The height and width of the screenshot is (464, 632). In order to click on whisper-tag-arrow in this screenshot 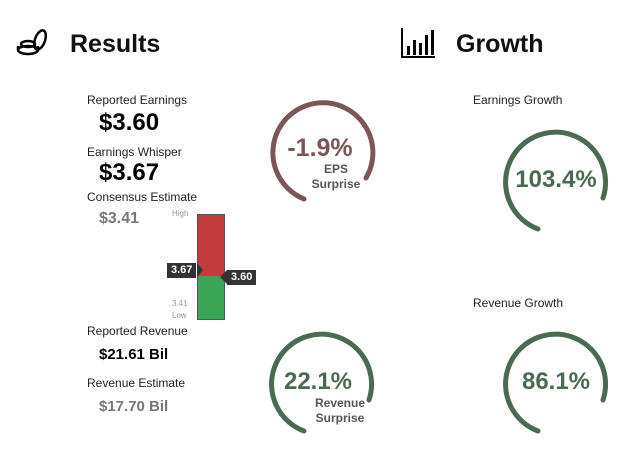, I will do `click(200, 270)`.